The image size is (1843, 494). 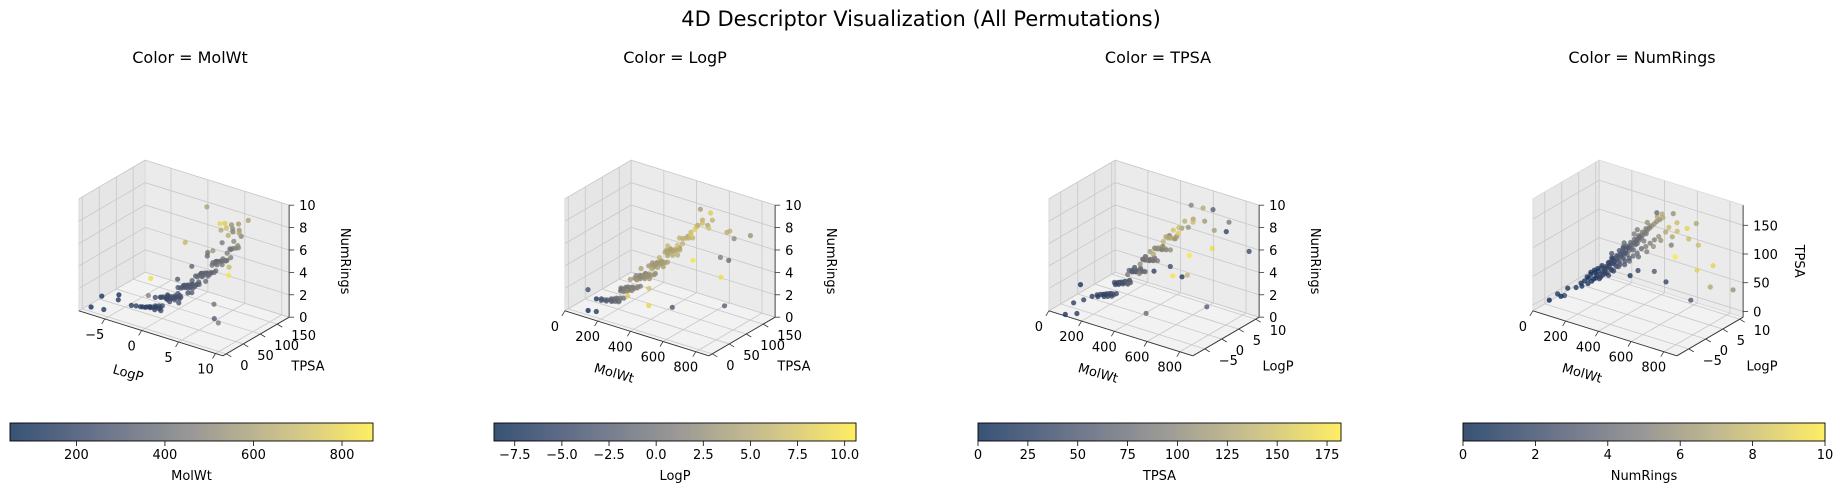 I want to click on colorbar-bar, so click(x=191, y=432).